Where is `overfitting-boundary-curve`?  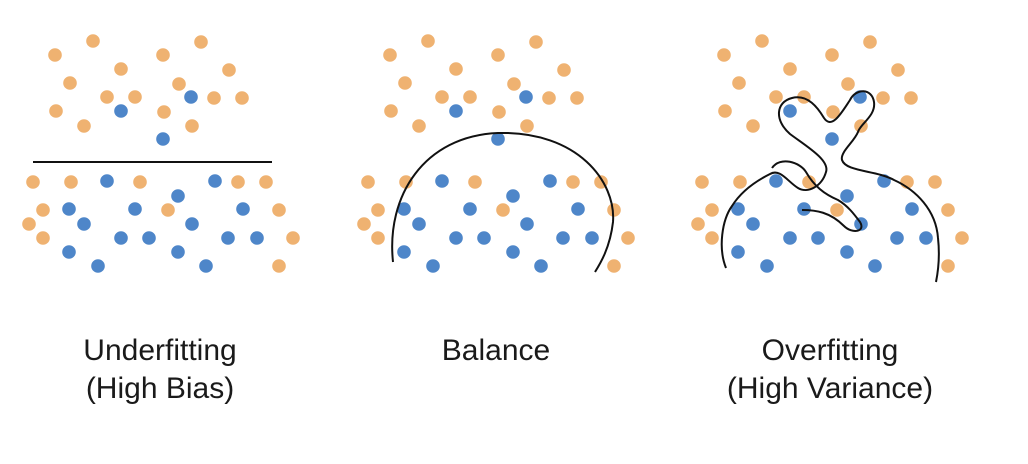
overfitting-boundary-curve is located at coordinates (830, 186).